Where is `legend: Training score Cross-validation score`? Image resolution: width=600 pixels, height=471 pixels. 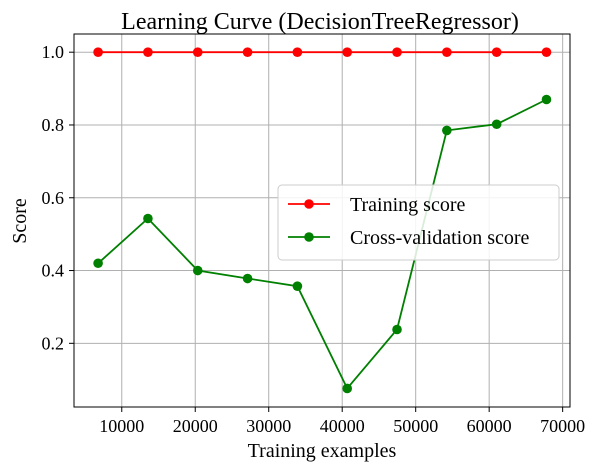 legend: Training score Cross-validation score is located at coordinates (418, 222).